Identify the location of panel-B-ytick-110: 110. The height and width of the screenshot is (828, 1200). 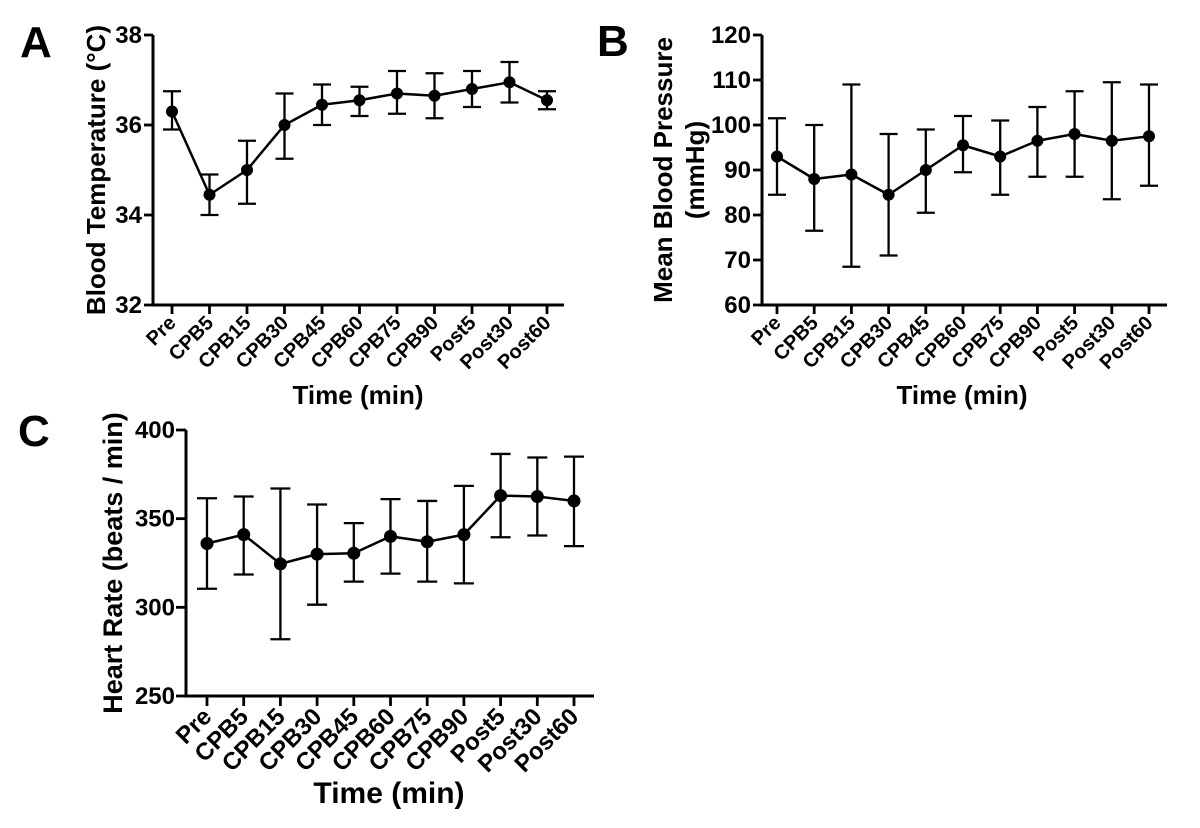
(731, 80).